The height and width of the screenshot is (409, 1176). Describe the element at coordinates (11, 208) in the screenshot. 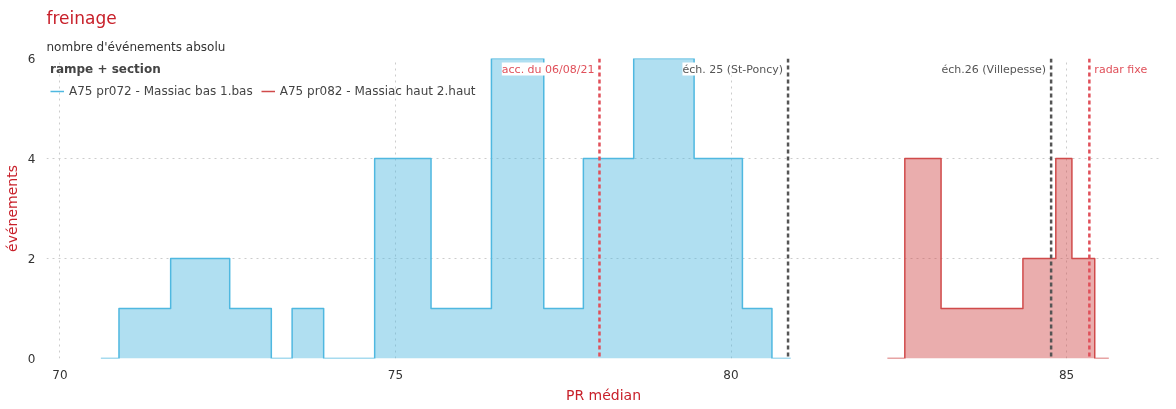

I see `y-axis-title: événements` at that location.